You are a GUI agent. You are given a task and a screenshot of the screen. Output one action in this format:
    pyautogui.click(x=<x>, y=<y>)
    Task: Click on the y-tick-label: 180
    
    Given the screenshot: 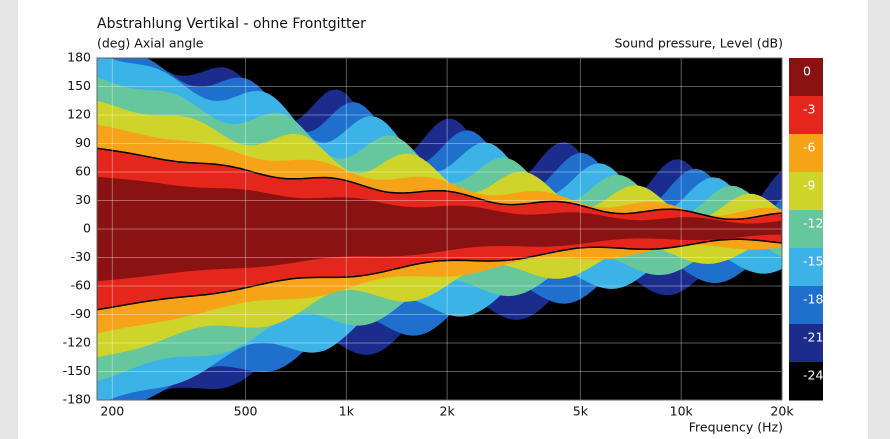 What is the action you would take?
    pyautogui.click(x=79, y=57)
    